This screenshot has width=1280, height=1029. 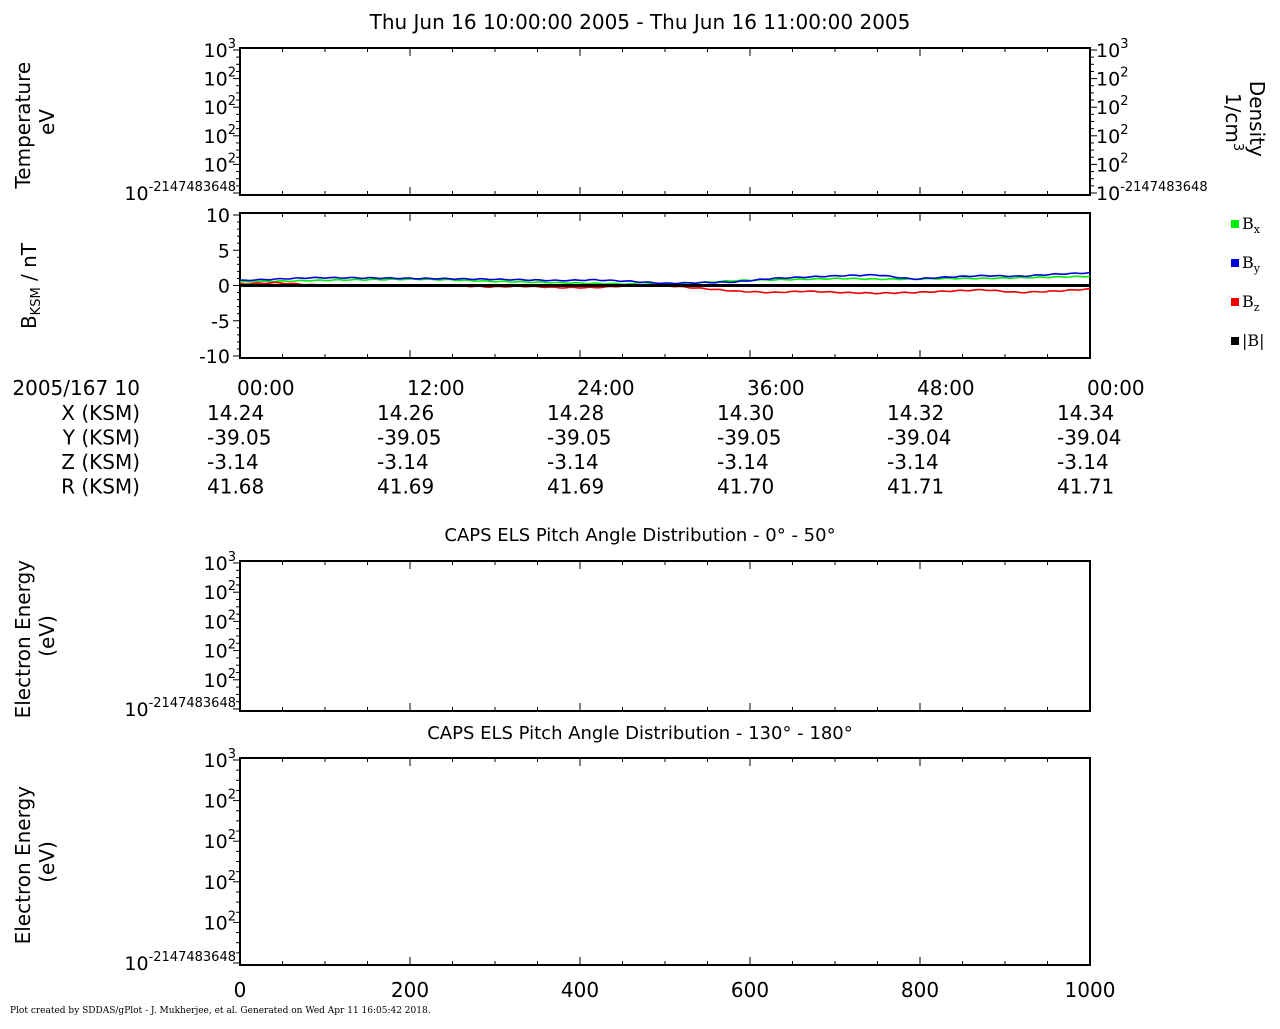 What do you see at coordinates (182, 121) in the screenshot?
I see `temperature-y-ticks: 10³ 10² 10² 10² 10² 10-2147483648` at bounding box center [182, 121].